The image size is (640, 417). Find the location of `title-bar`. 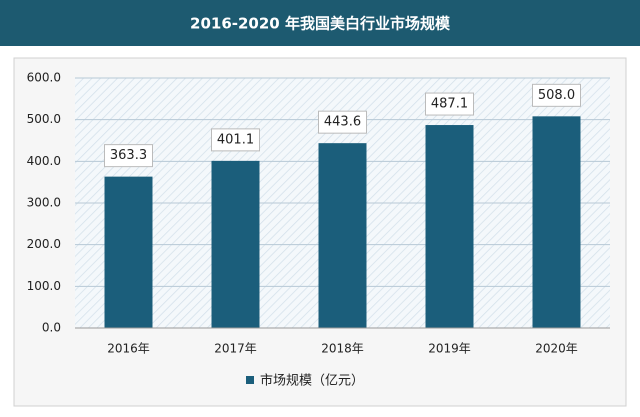

title-bar is located at coordinates (320, 23).